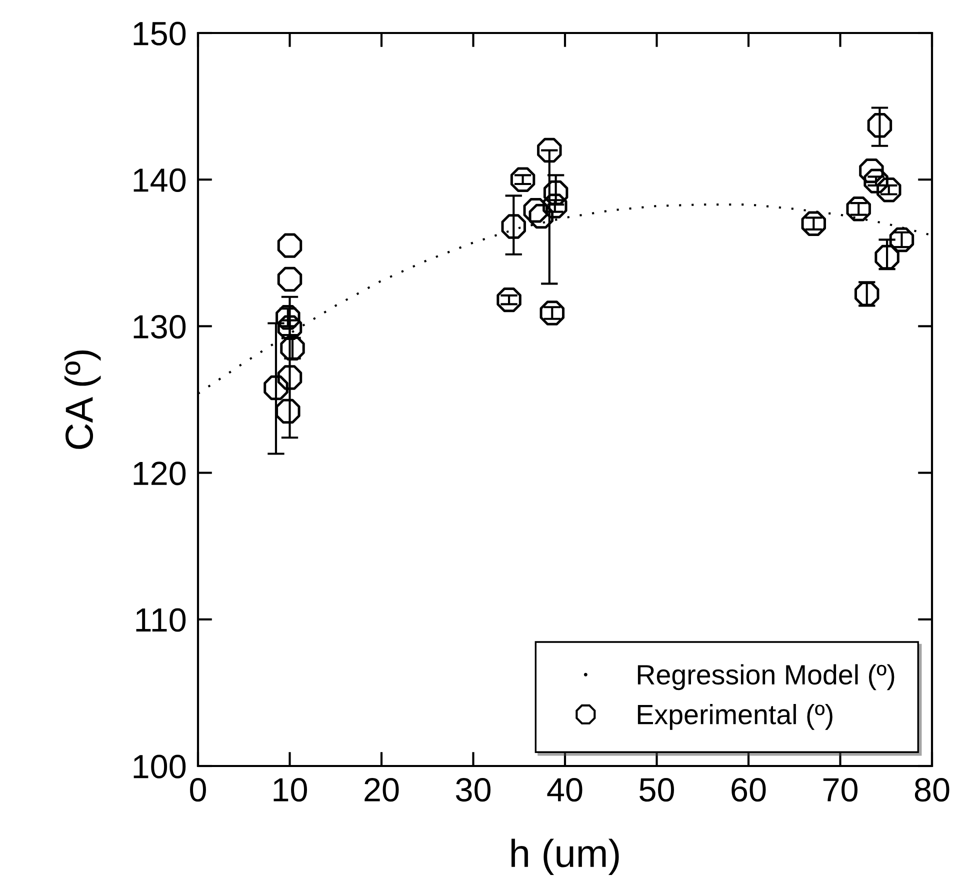  I want to click on y-tick-label: 150, so click(160, 34).